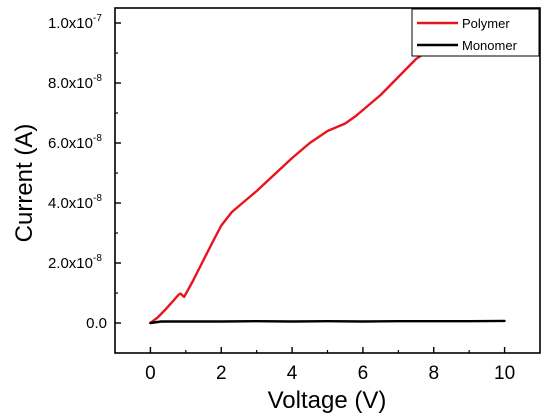 The height and width of the screenshot is (418, 550). What do you see at coordinates (70, 23) in the screenshot?
I see `y-tick-label: 1.0x10` at bounding box center [70, 23].